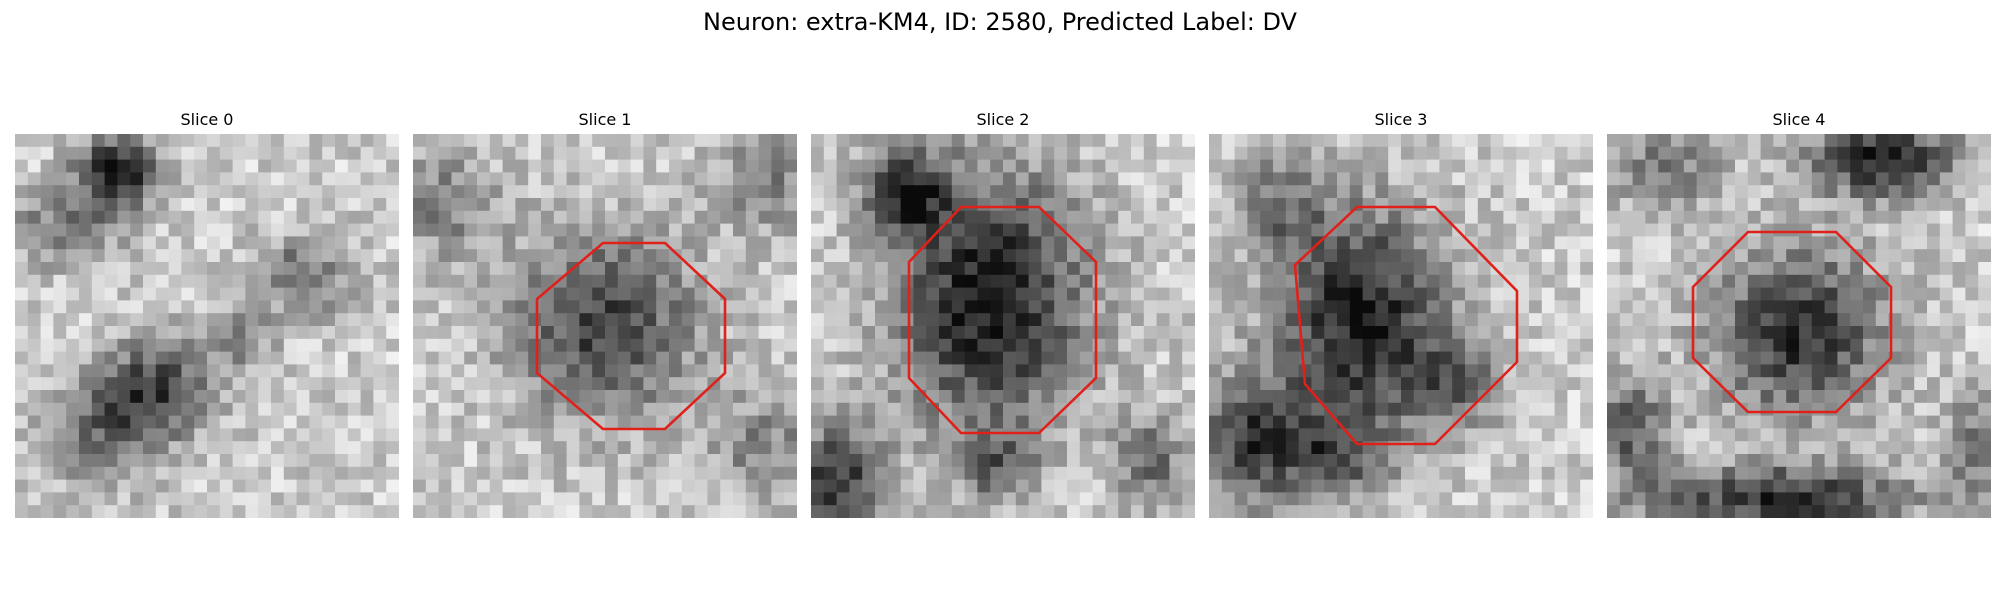 This screenshot has height=600, width=2000. I want to click on slice-title: Slice 3, so click(1401, 119).